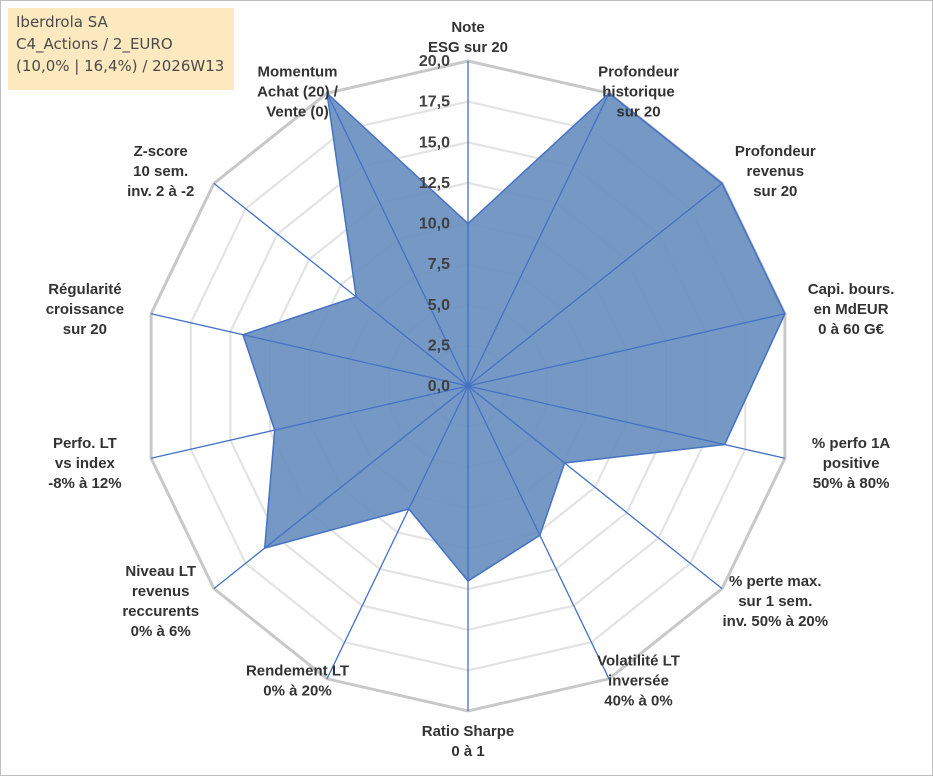  Describe the element at coordinates (160, 571) in the screenshot. I see `axis-label-line: Niveau LT` at that location.